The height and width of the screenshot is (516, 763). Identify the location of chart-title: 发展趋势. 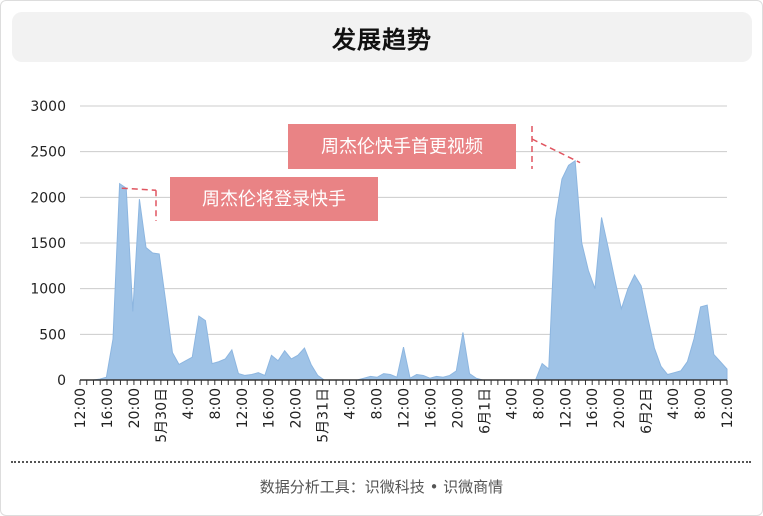
(382, 39).